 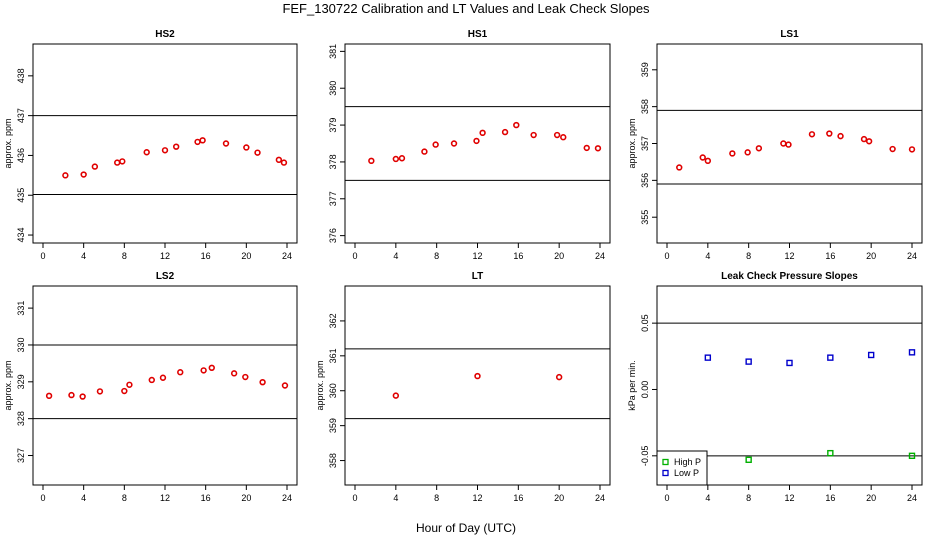 I want to click on panel-title: HS1, so click(x=478, y=34).